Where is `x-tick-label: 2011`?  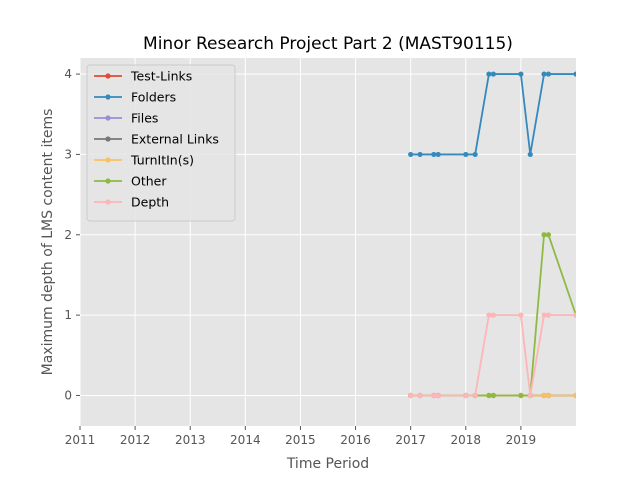
x-tick-label: 2011 is located at coordinates (80, 440).